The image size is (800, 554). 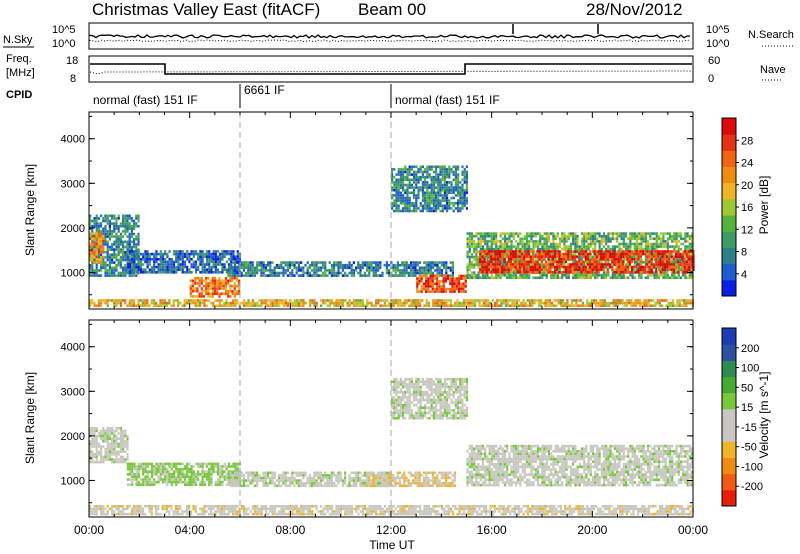 I want to click on velocity-colorbar: 200 100 50 15 -15 -50 -100 -200, so click(x=742, y=417).